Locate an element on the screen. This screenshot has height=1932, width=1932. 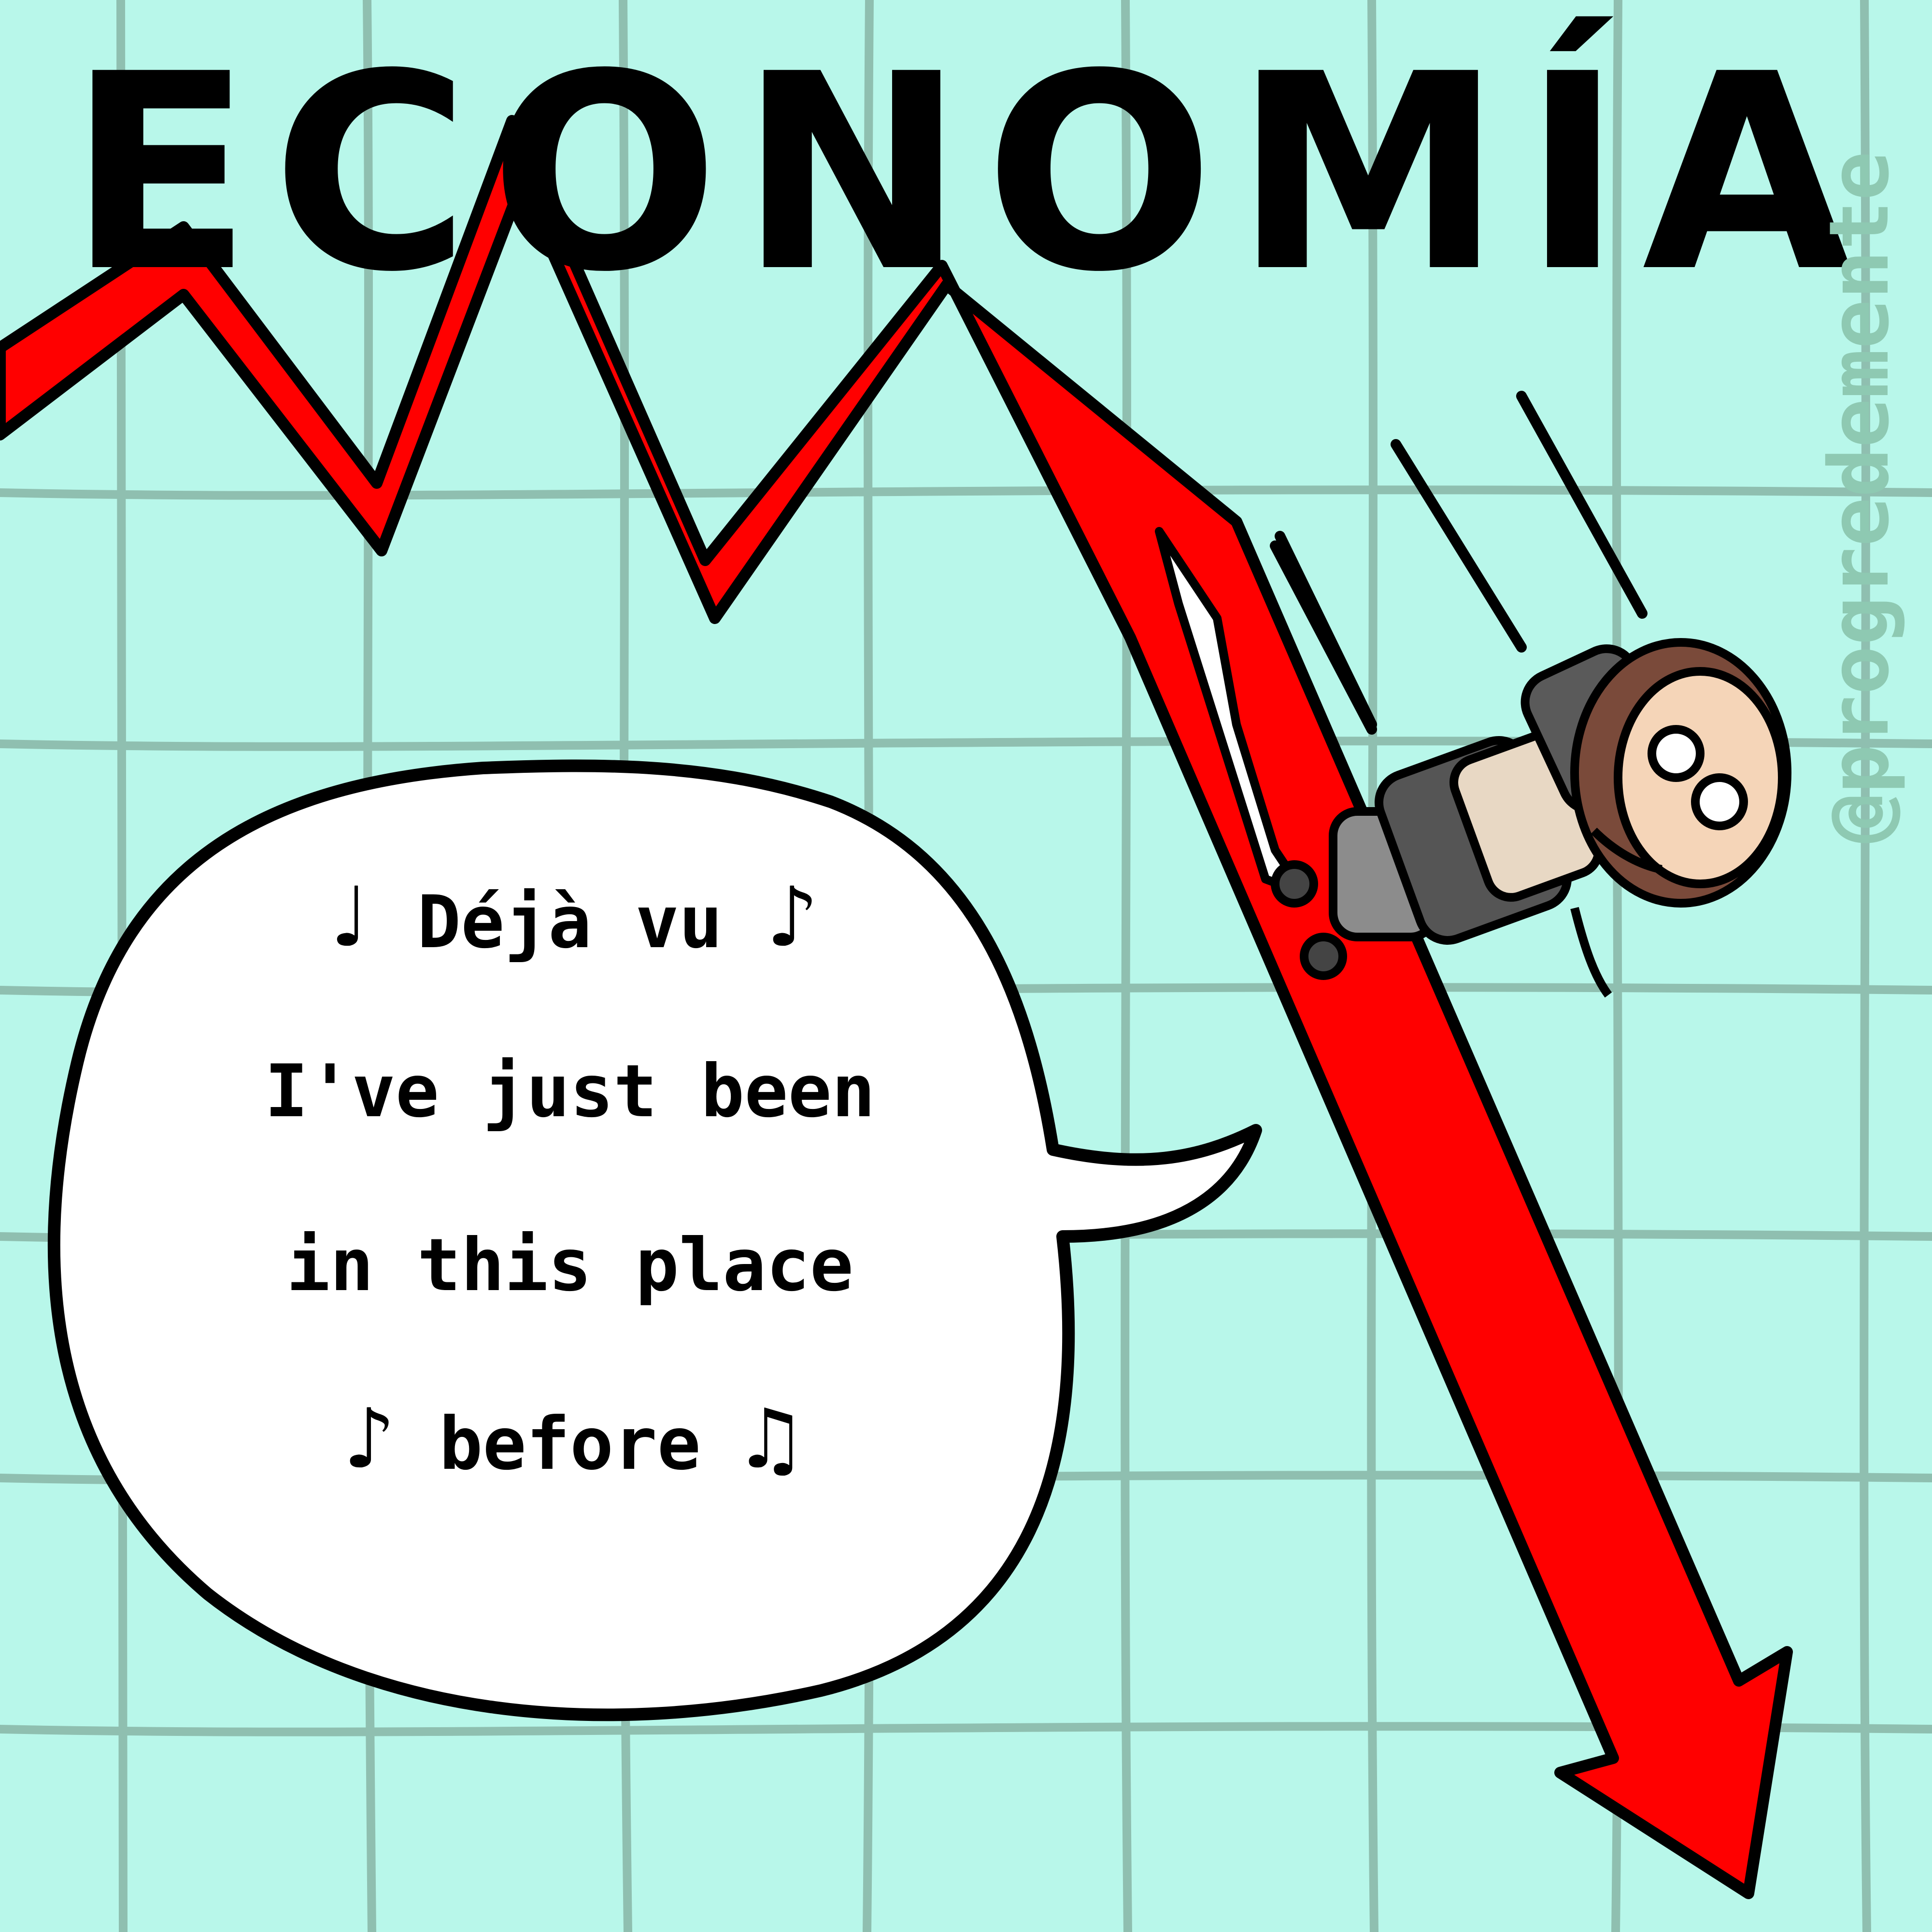
speed-lines is located at coordinates (1459, 563).